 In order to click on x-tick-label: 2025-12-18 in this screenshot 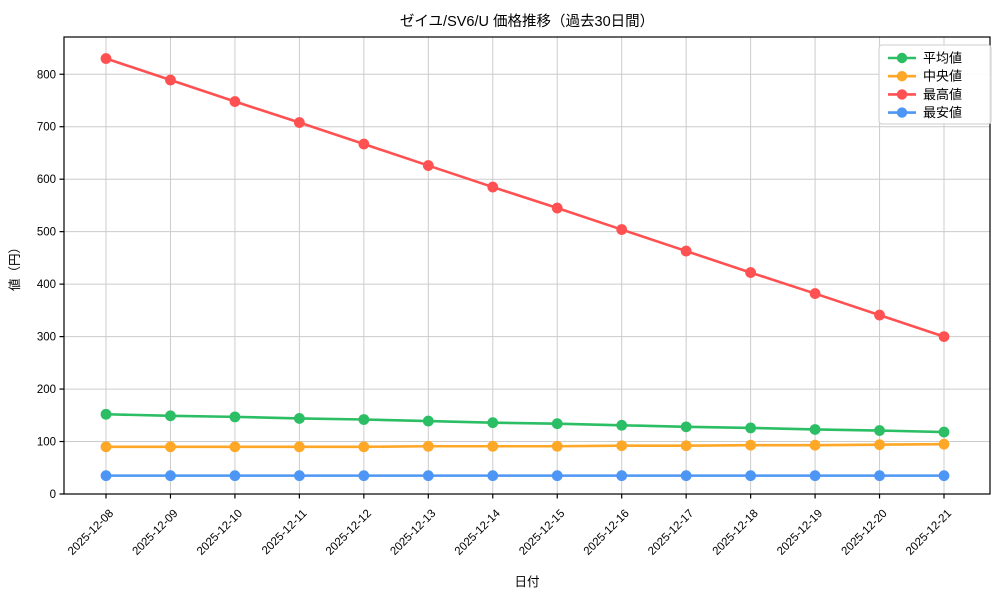, I will do `click(736, 533)`.